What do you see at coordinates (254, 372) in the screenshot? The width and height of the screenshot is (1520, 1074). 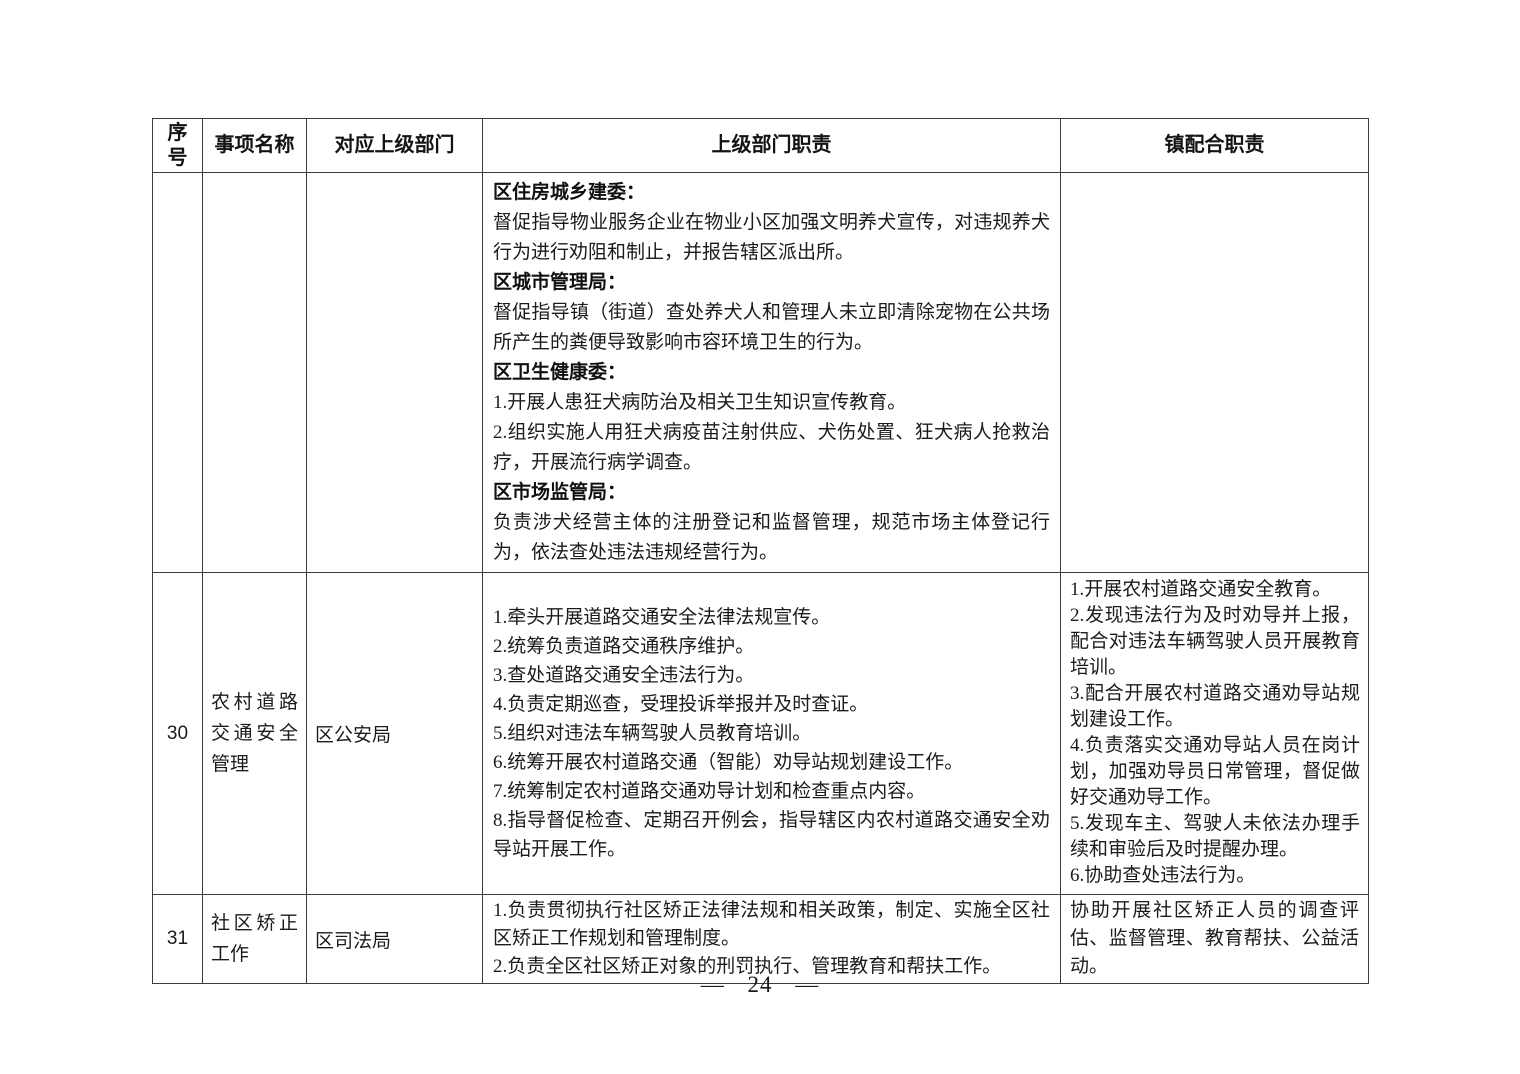 I see `cell-item-name` at bounding box center [254, 372].